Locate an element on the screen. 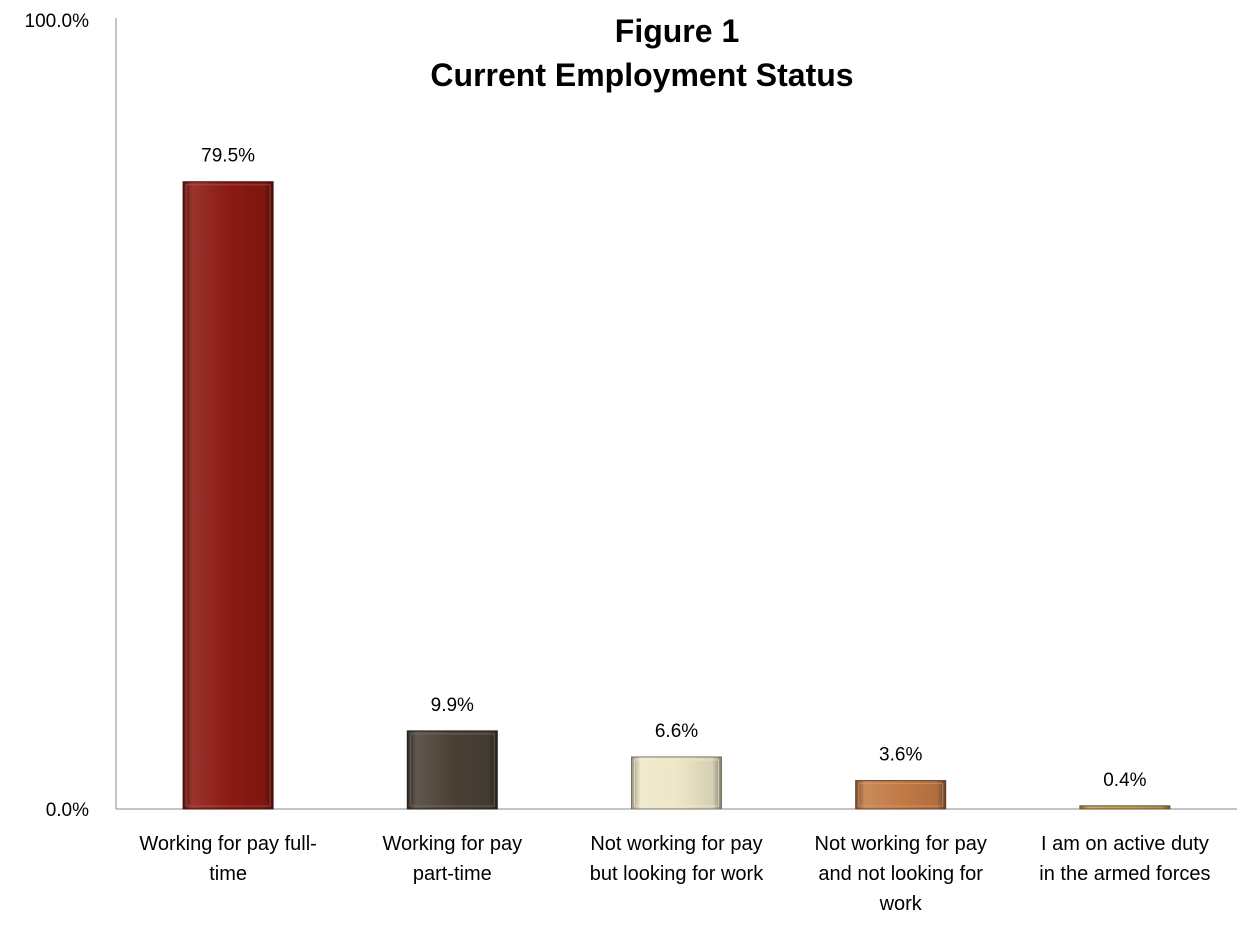  data-label: 9.9% is located at coordinates (452, 705).